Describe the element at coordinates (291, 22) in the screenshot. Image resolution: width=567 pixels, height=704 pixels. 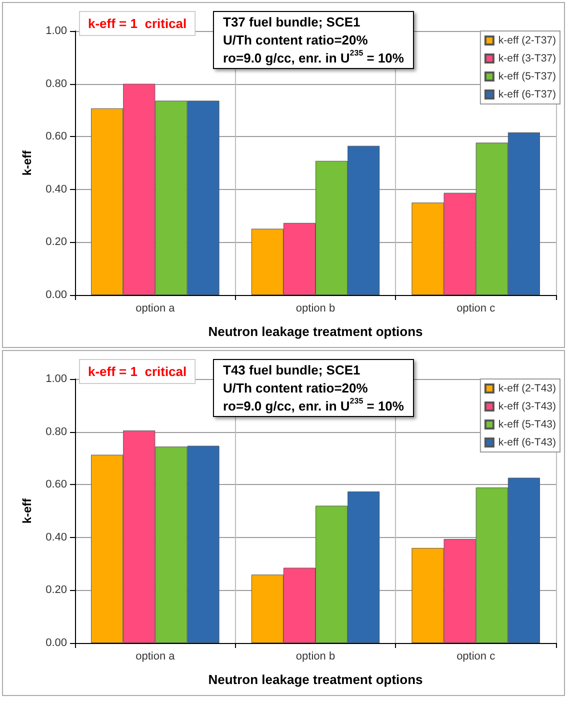
I see `chart-title: T37 fuel bundle; SCE1` at that location.